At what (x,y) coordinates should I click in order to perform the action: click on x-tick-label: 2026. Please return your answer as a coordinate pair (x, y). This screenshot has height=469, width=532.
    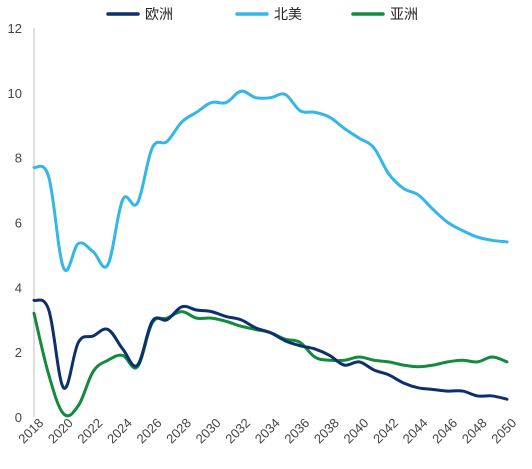
    Looking at the image, I should click on (149, 430).